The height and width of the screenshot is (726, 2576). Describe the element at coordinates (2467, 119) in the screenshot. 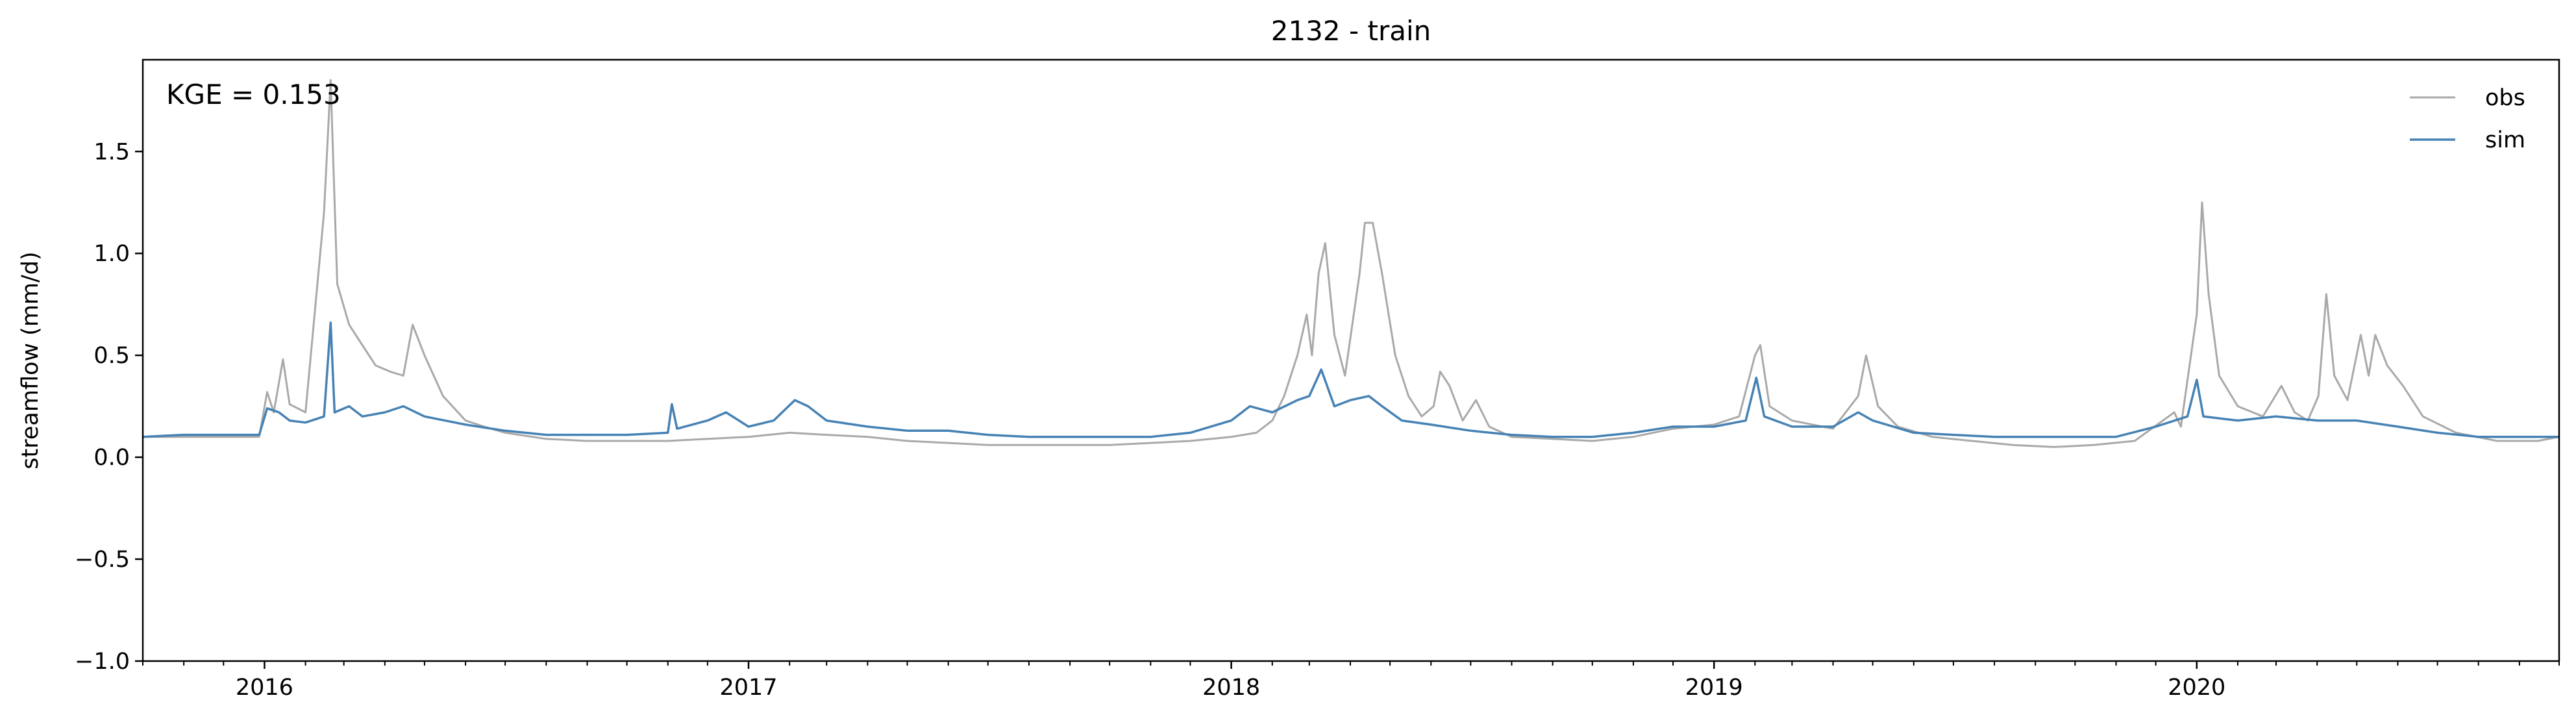

I see `legend: obs sim` at that location.